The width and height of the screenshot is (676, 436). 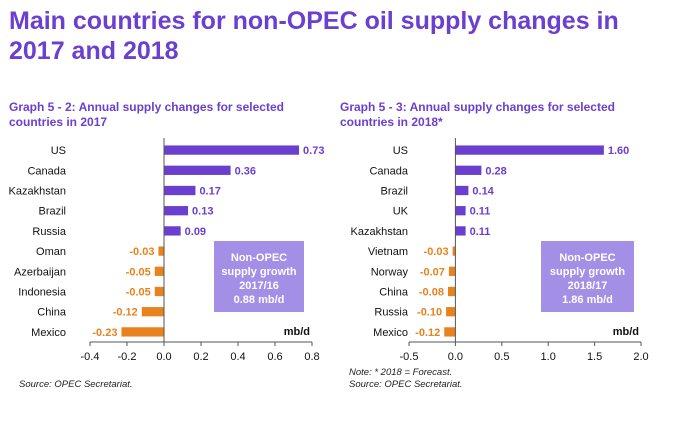 What do you see at coordinates (618, 151) in the screenshot?
I see `right-value-label: 1.60` at bounding box center [618, 151].